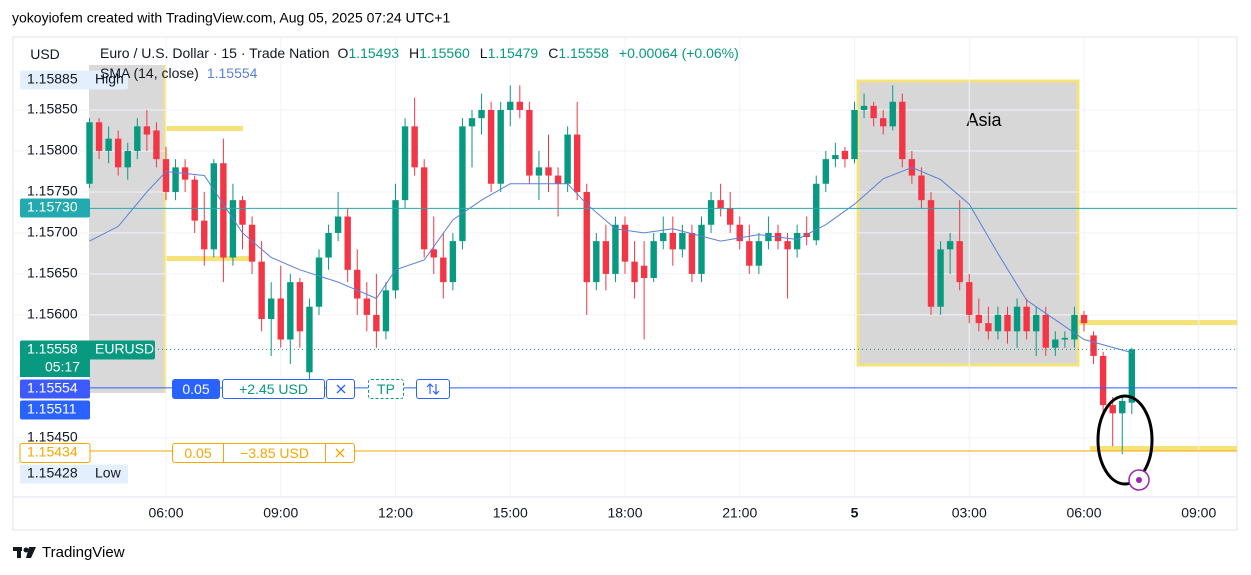 Image resolution: width=1251 pixels, height=575 pixels. I want to click on close-stop, so click(340, 453).